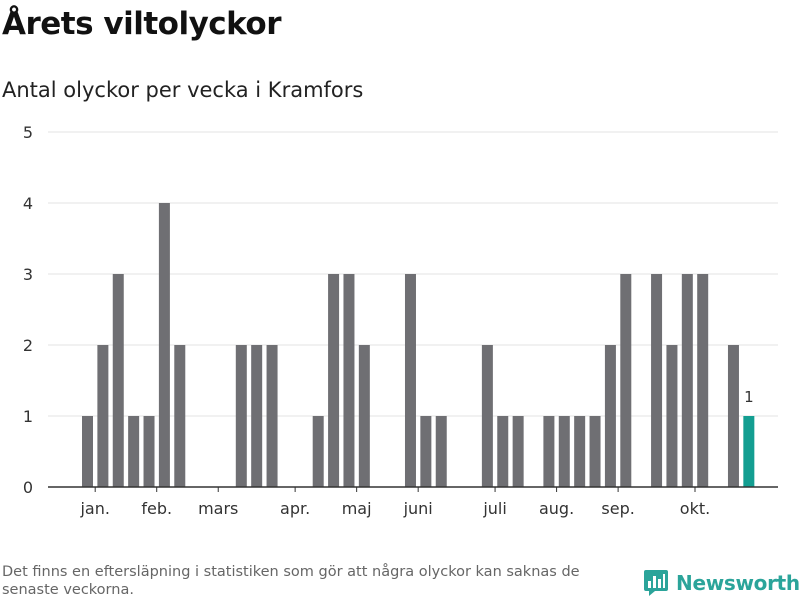 The height and width of the screenshot is (600, 800). I want to click on x-tick-label: okt., so click(695, 508).